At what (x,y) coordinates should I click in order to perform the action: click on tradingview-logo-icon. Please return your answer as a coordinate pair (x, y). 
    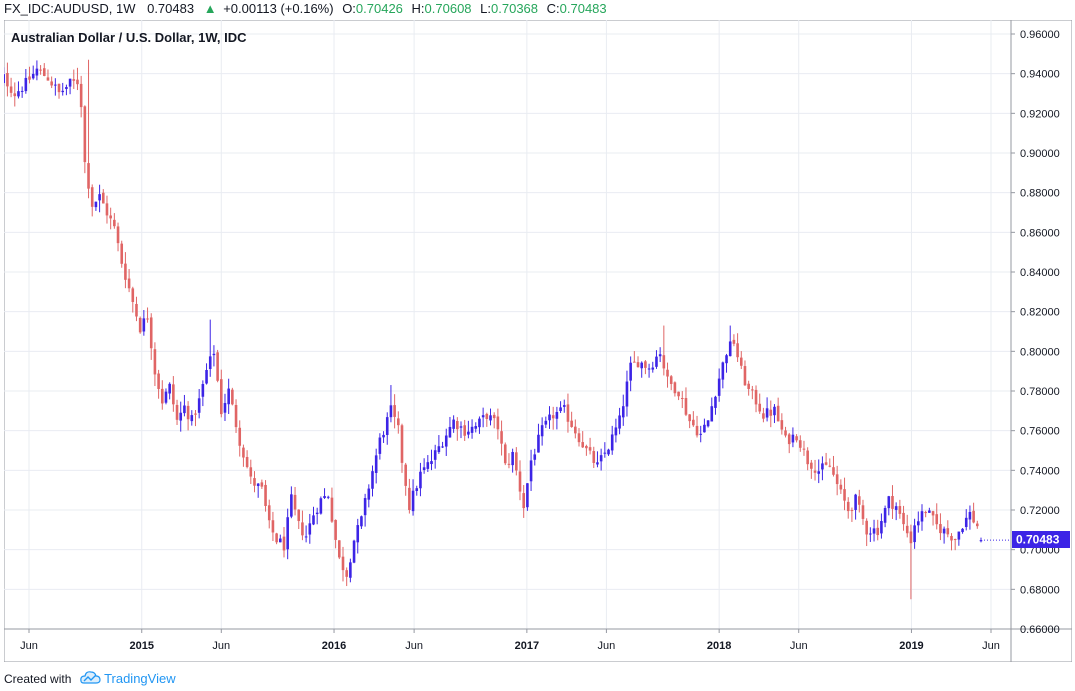
    Looking at the image, I should click on (90, 680).